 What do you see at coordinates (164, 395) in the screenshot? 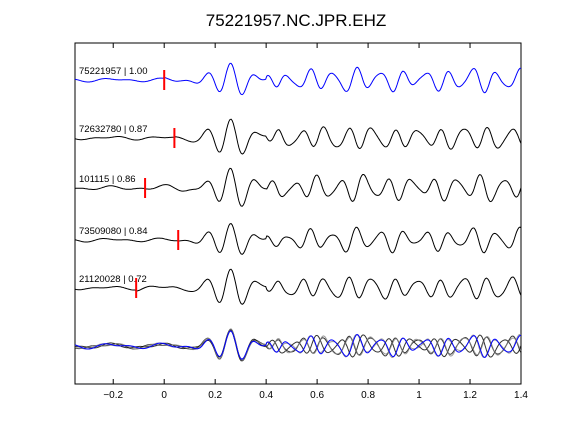
I see `x-tick-label: 0` at bounding box center [164, 395].